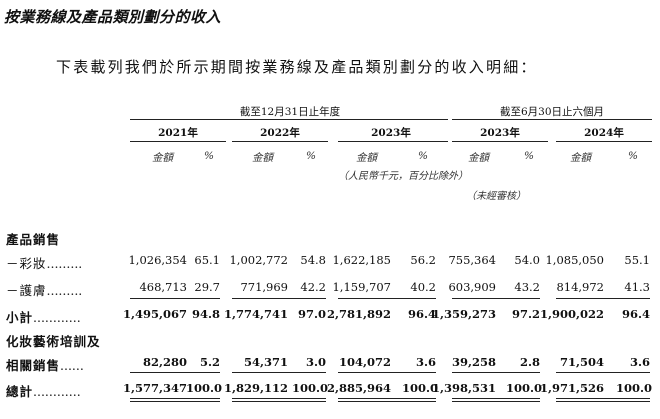  Describe the element at coordinates (472, 287) in the screenshot. I see `amount-cell: 603,909` at that location.